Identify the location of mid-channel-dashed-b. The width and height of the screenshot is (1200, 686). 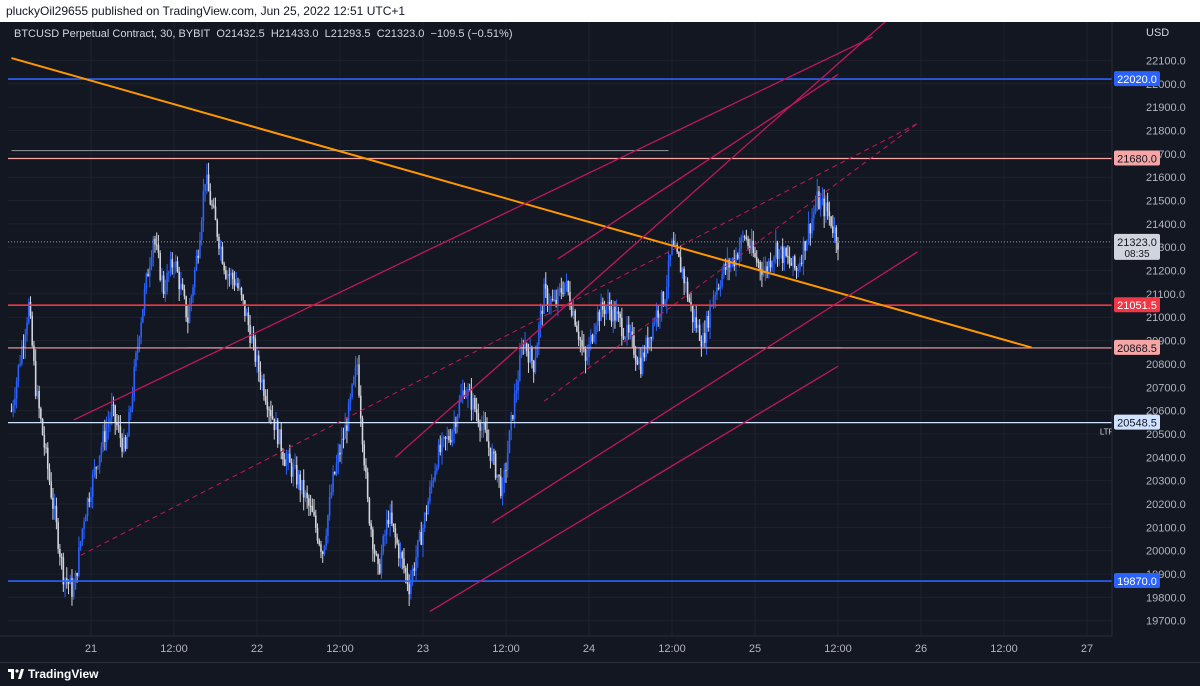
(730, 262).